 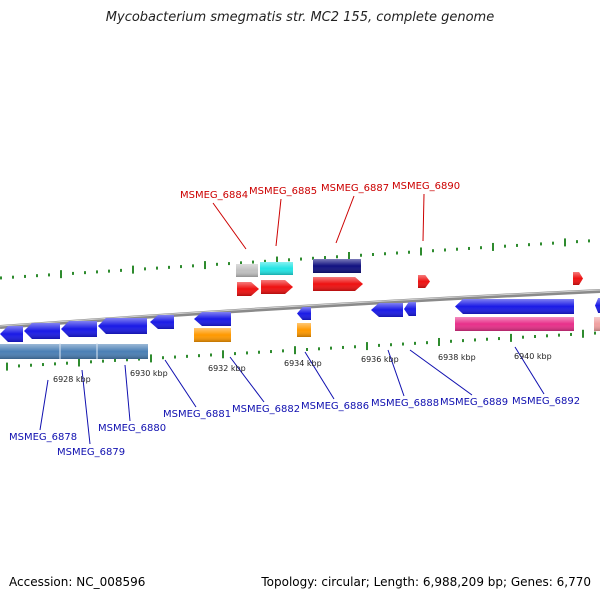 What do you see at coordinates (149, 373) in the screenshot?
I see `scale-label: 6930 kbp` at bounding box center [149, 373].